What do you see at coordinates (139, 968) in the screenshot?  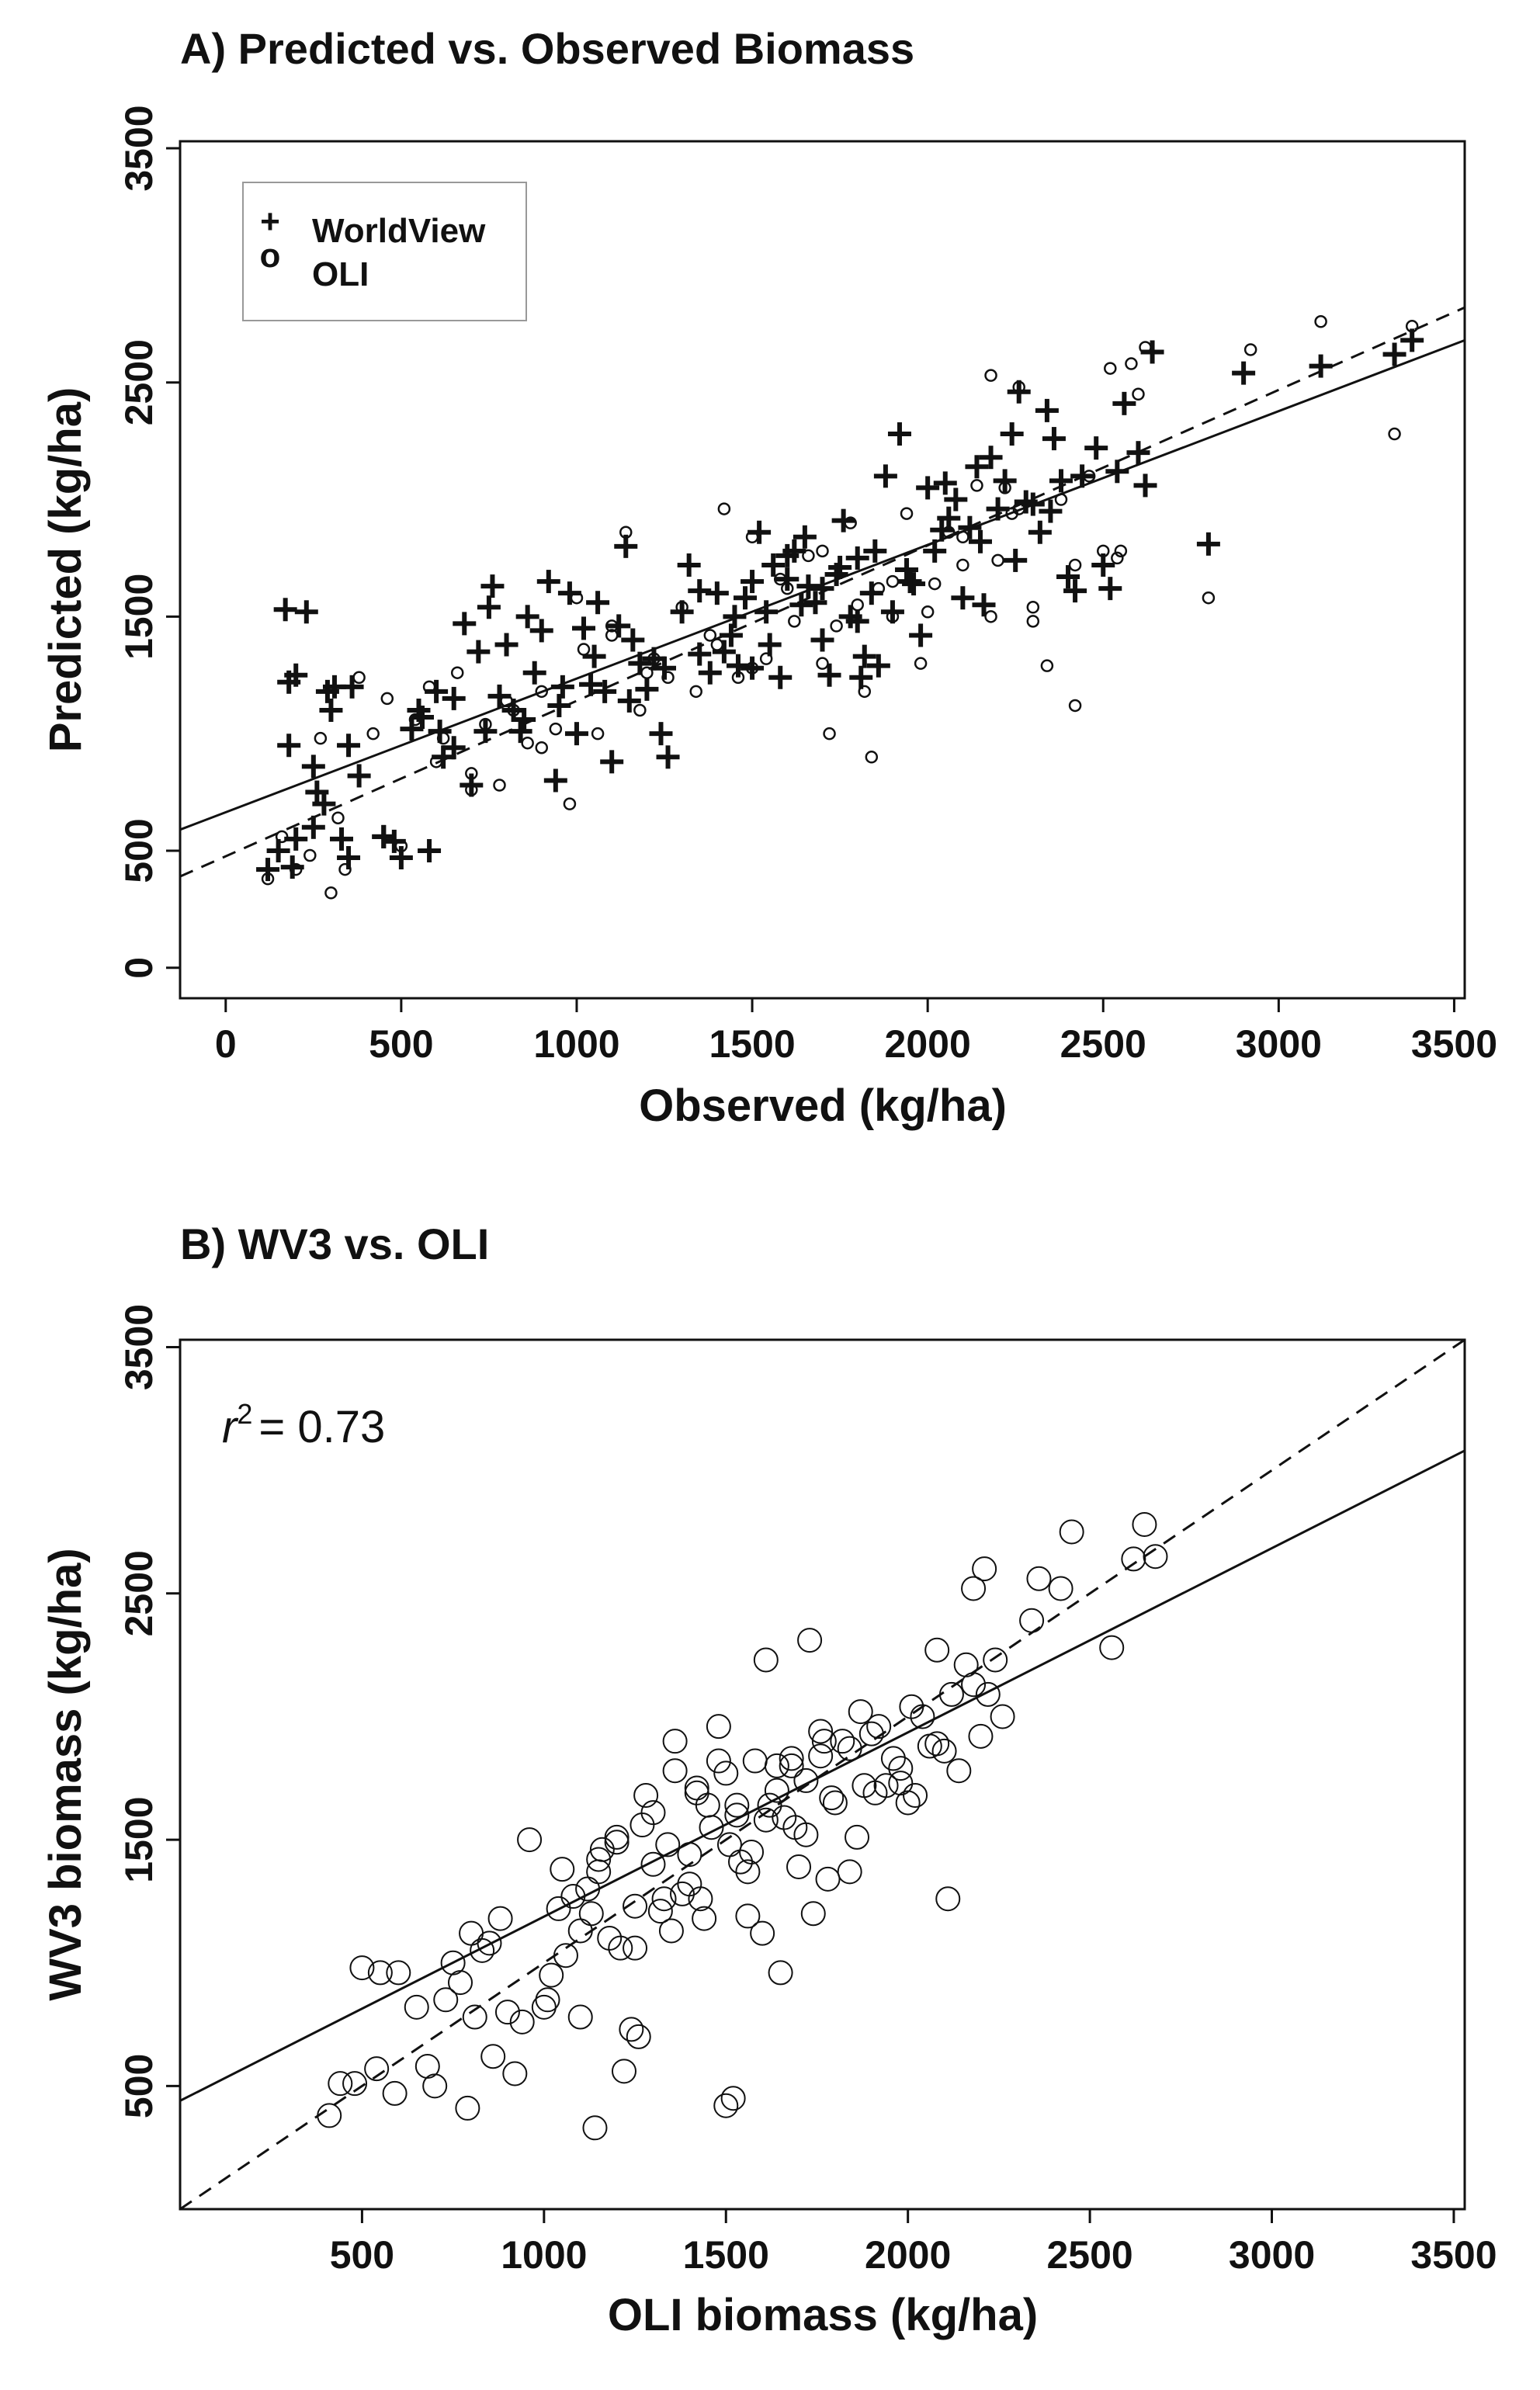 I see `y-tick-label: 0` at bounding box center [139, 968].